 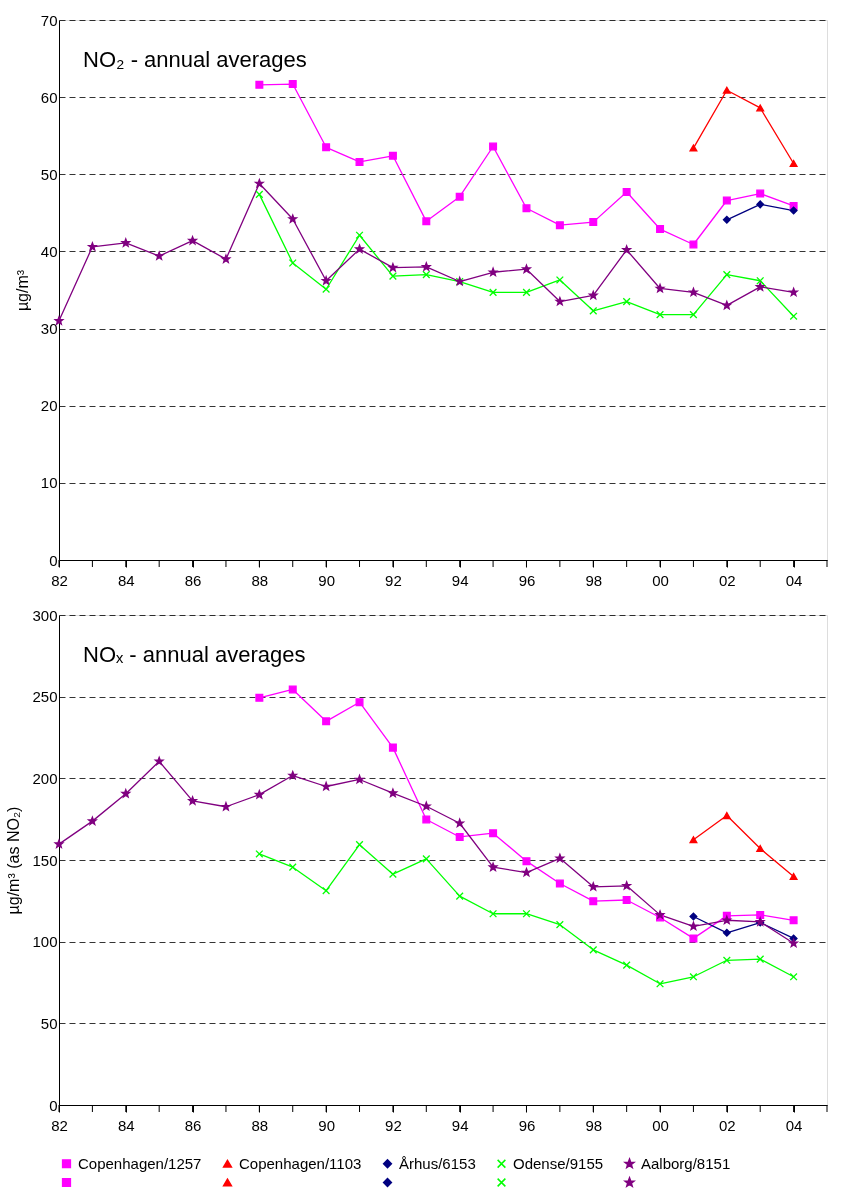 What do you see at coordinates (194, 654) in the screenshot?
I see `text: NOₓ - annual averages` at bounding box center [194, 654].